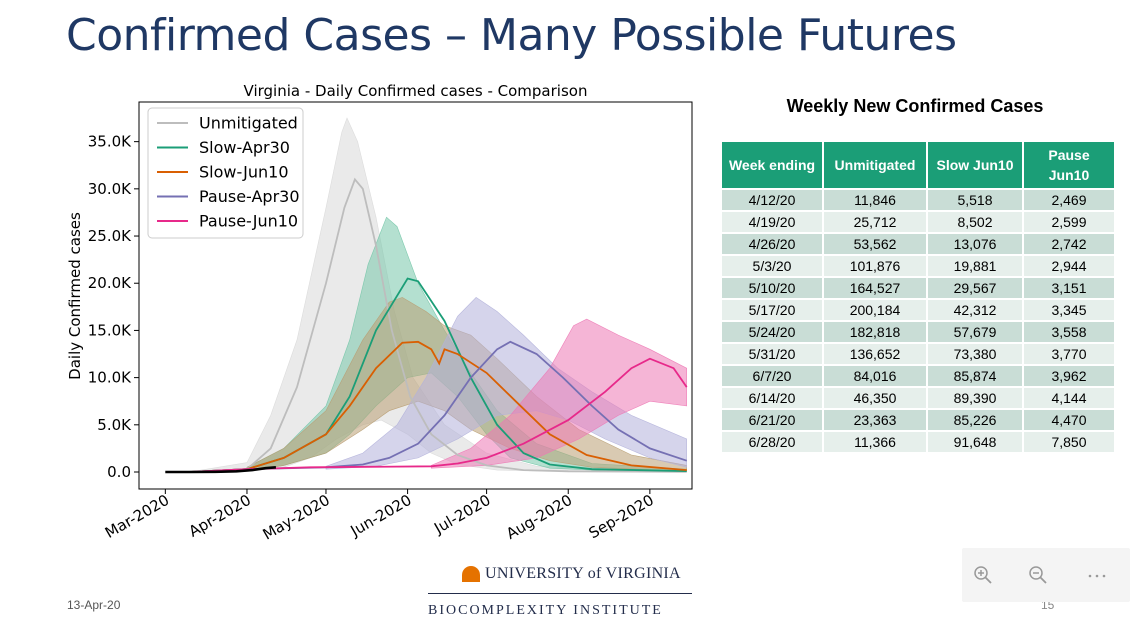  Describe the element at coordinates (975, 420) in the screenshot. I see `table-cell: 85,226` at that location.